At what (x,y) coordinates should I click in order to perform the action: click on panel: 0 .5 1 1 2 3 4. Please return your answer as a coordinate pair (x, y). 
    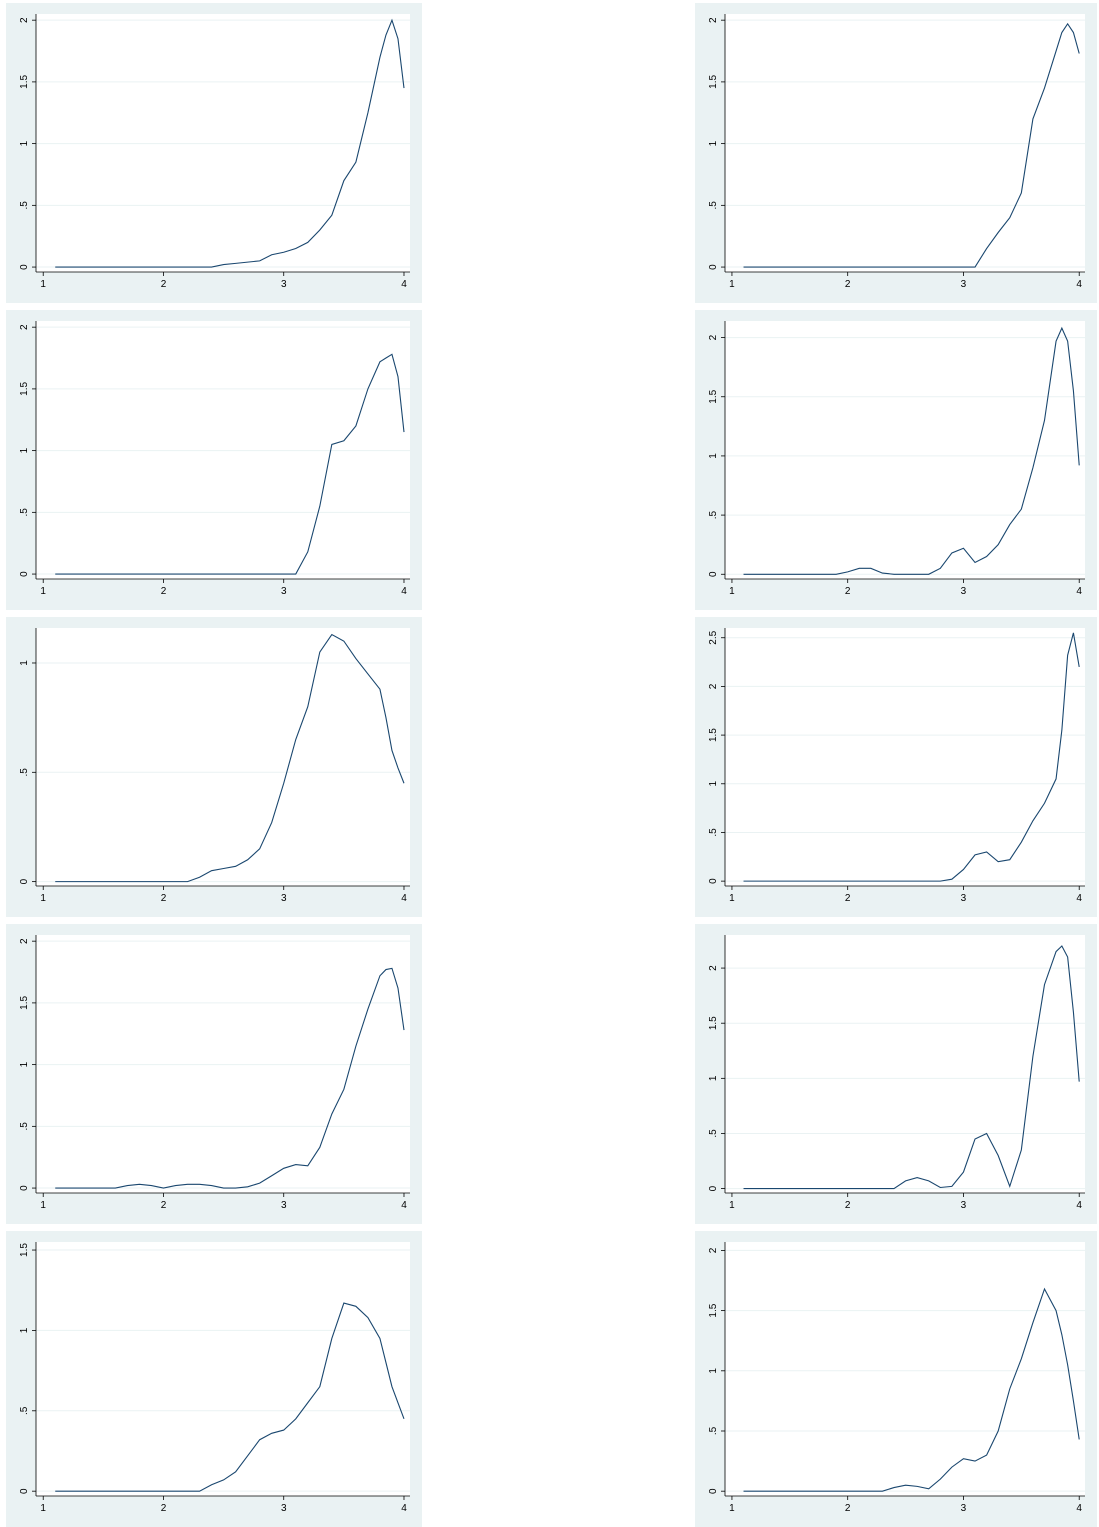
    Looking at the image, I should click on (214, 767).